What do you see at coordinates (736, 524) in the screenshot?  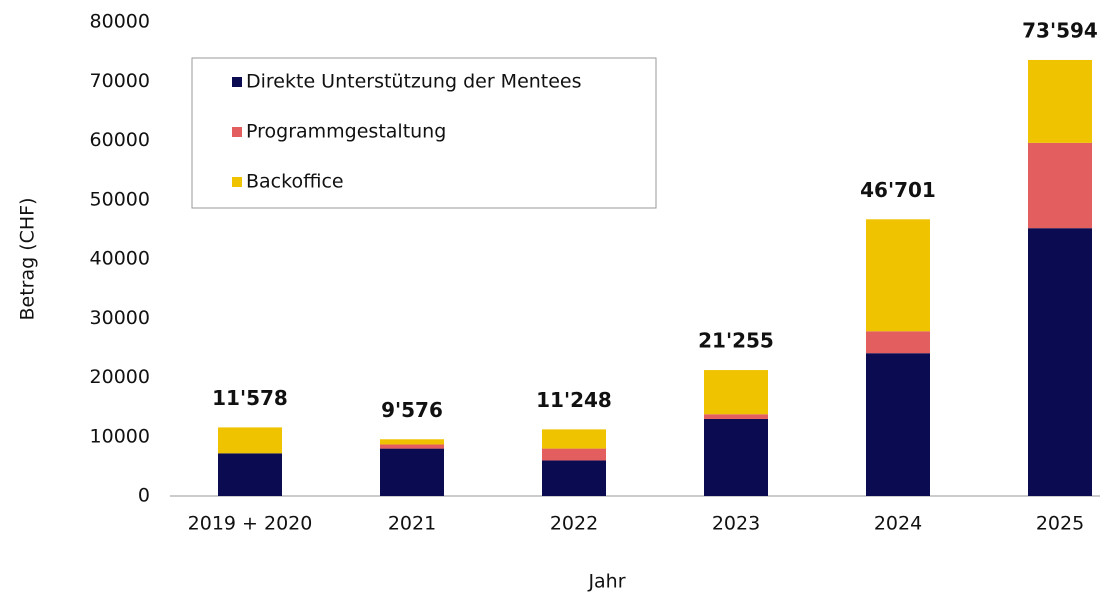 I see `x-tick-label: 2023` at bounding box center [736, 524].